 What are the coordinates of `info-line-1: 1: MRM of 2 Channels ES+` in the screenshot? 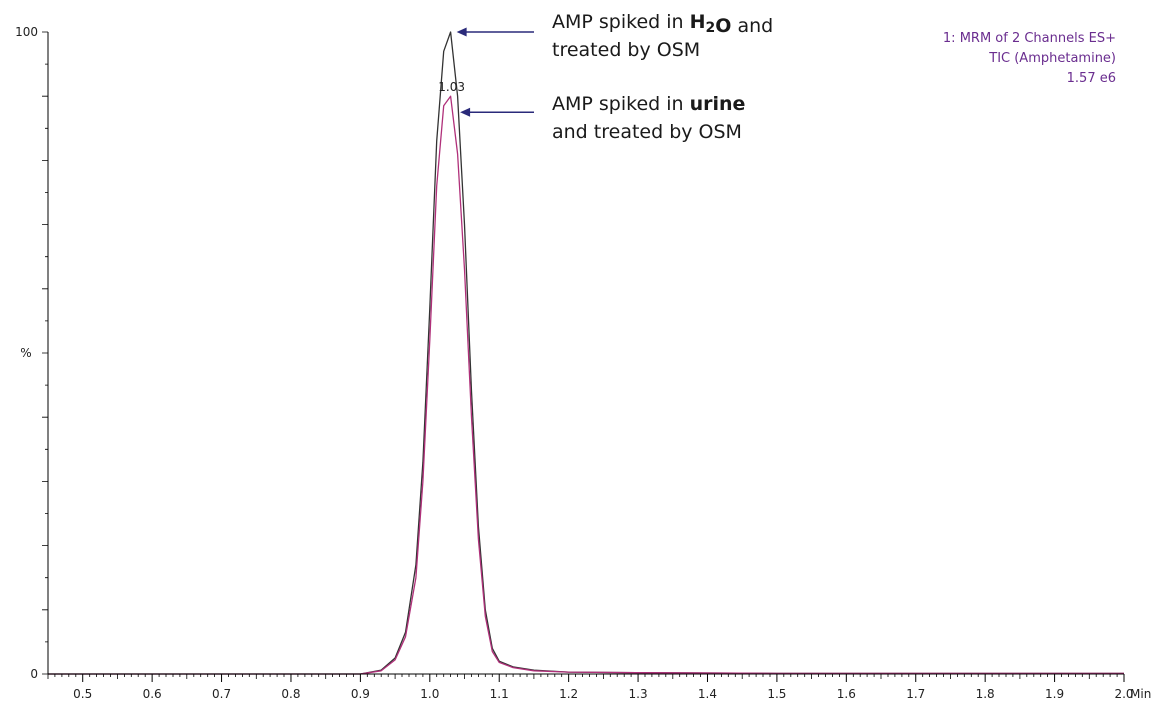 It's located at (1029, 38).